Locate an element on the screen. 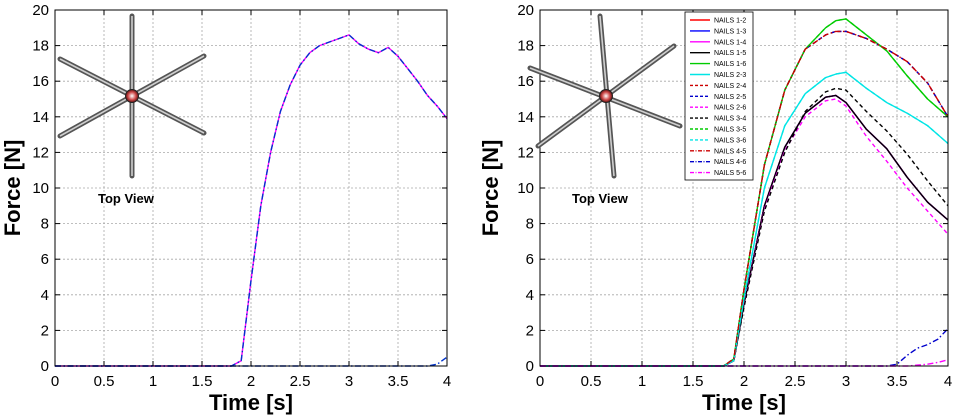 This screenshot has width=957, height=418. legend-label: NAILS 1-5 is located at coordinates (730, 53).